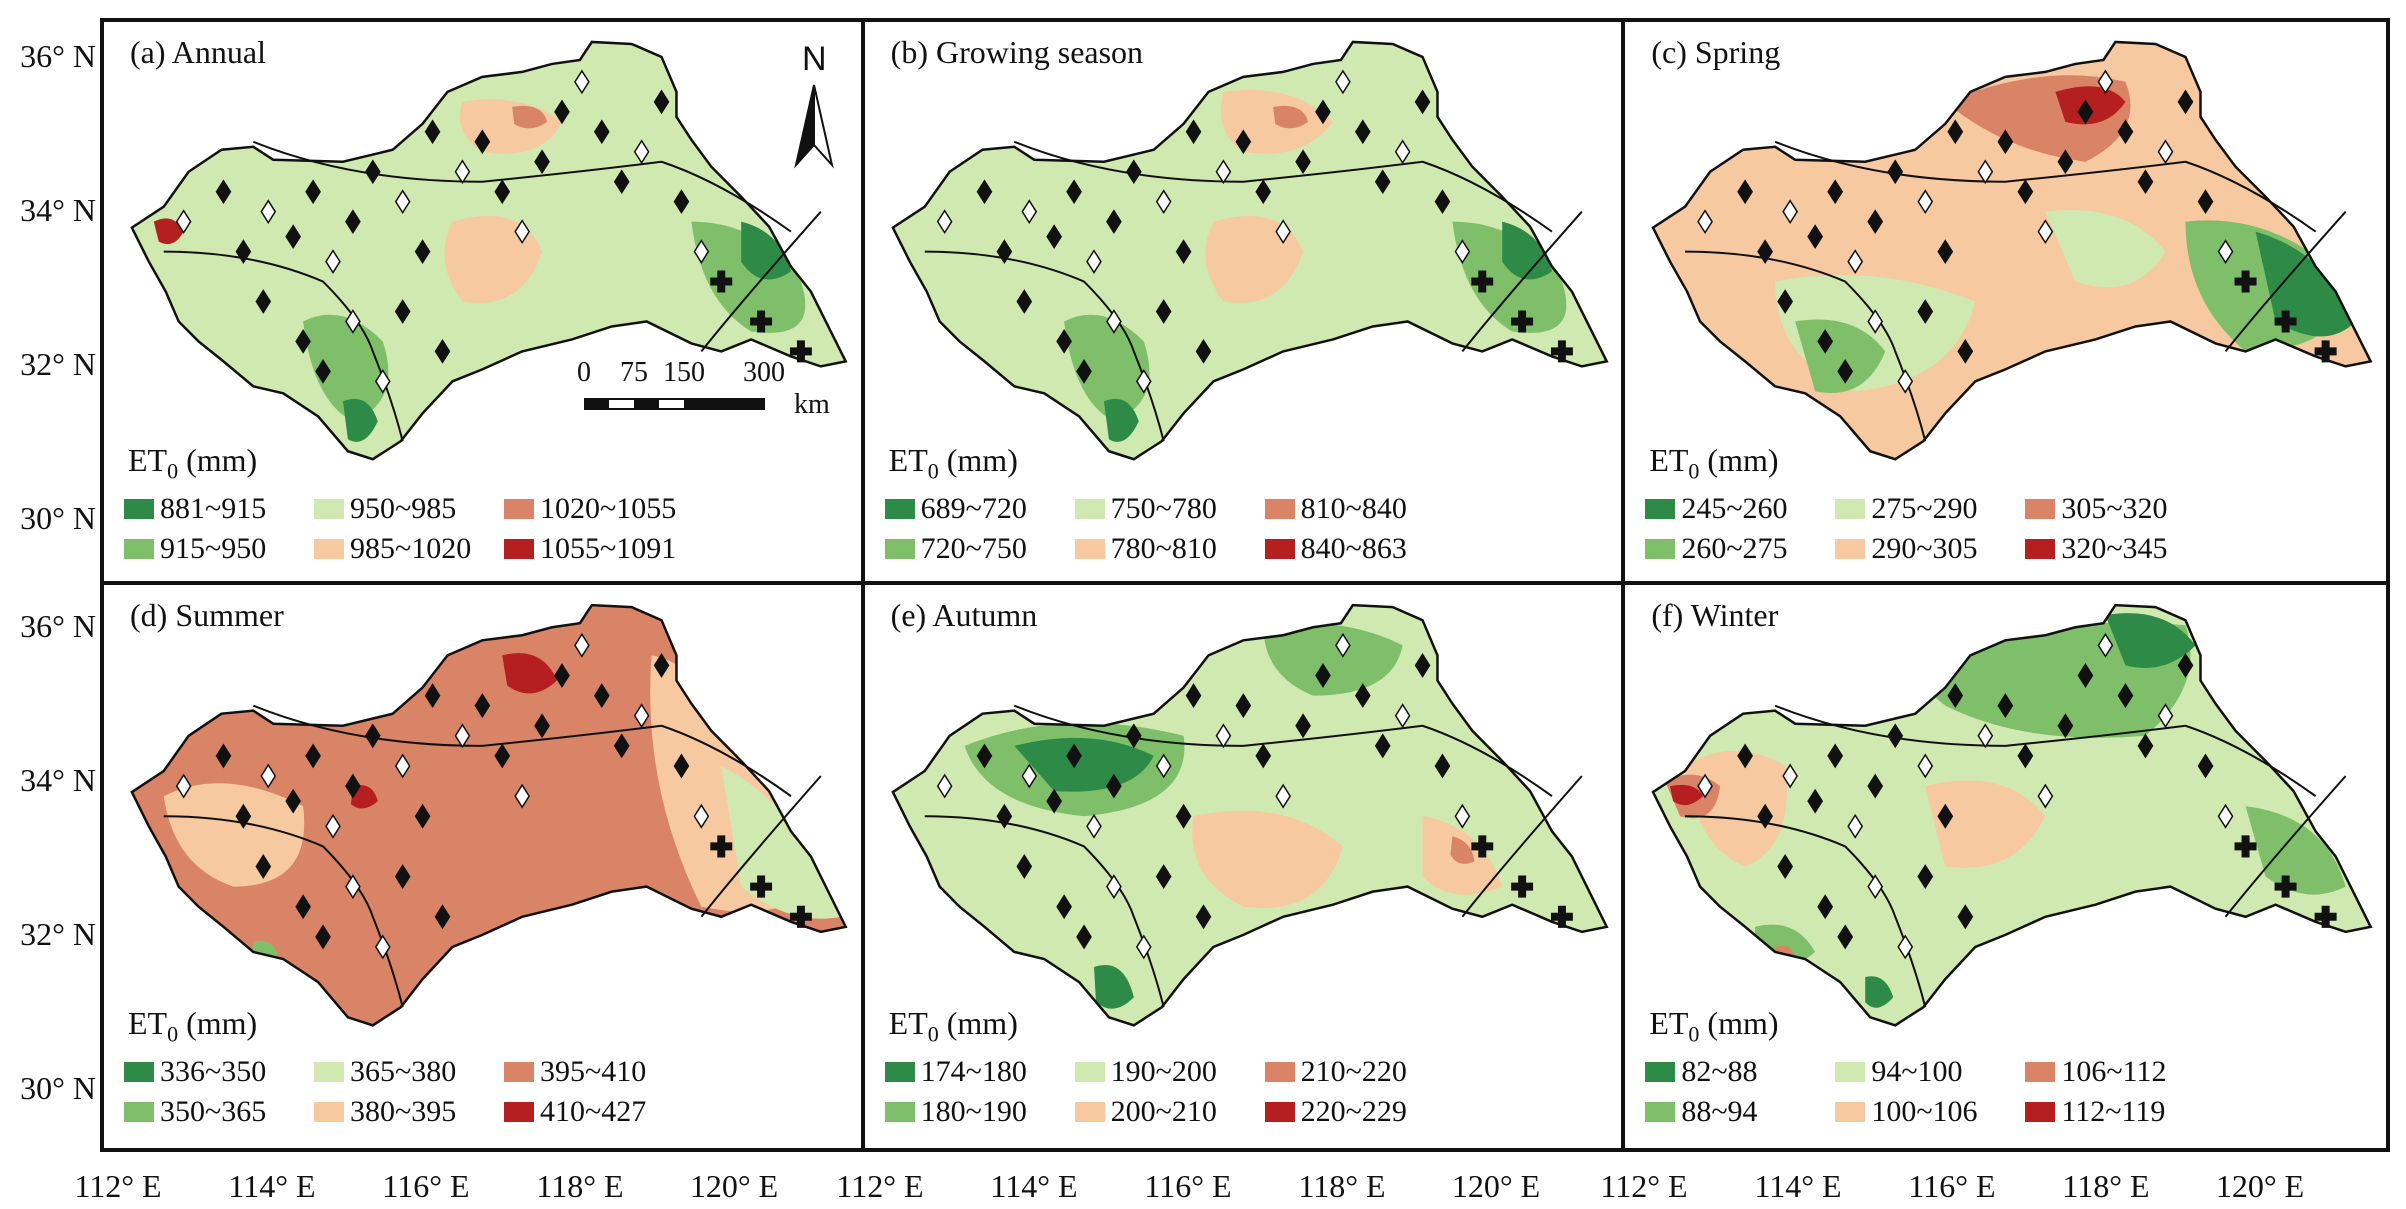 The width and height of the screenshot is (2406, 1209). What do you see at coordinates (1163, 1112) in the screenshot?
I see `legend-label: 200~210` at bounding box center [1163, 1112].